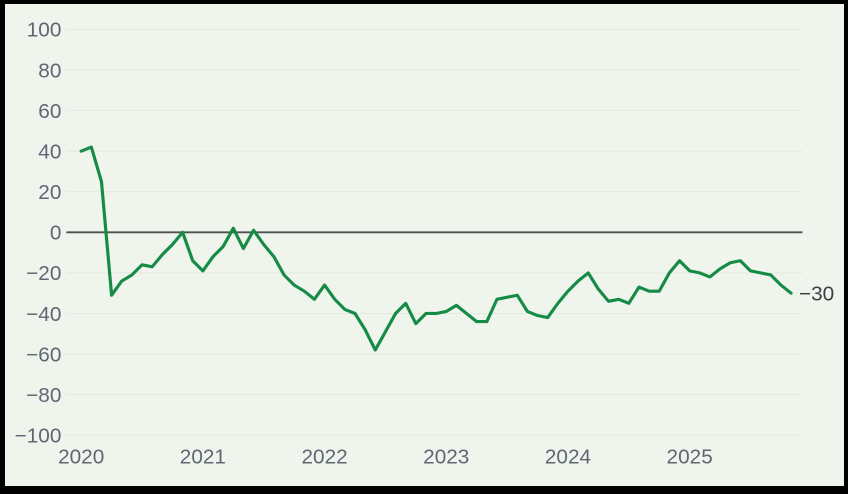  What do you see at coordinates (81, 457) in the screenshot?
I see `x-tick-label: 2020` at bounding box center [81, 457].